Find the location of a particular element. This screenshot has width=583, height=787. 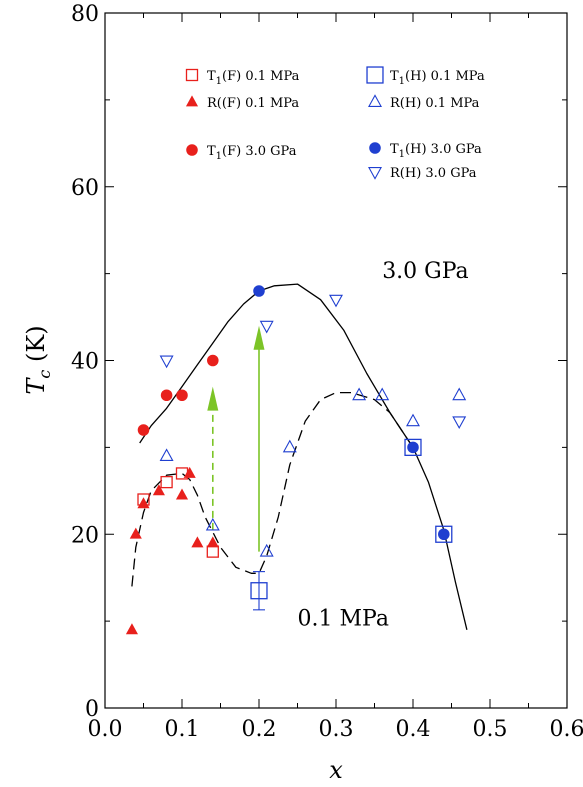

legend-label: R(H) 3.0 GPa is located at coordinates (433, 173).